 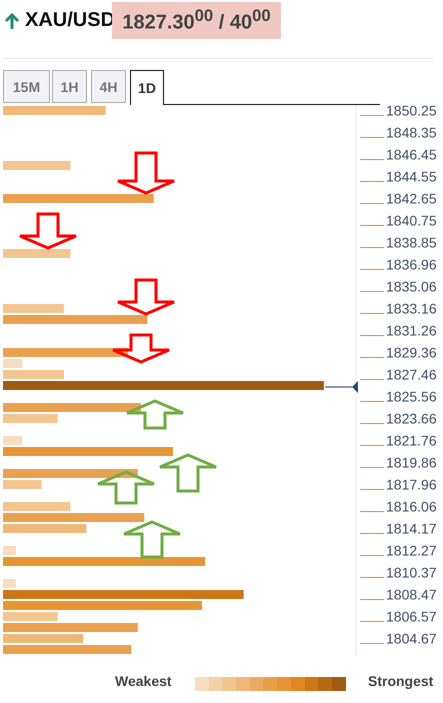 What do you see at coordinates (143, 681) in the screenshot?
I see `text: Weakest` at bounding box center [143, 681].